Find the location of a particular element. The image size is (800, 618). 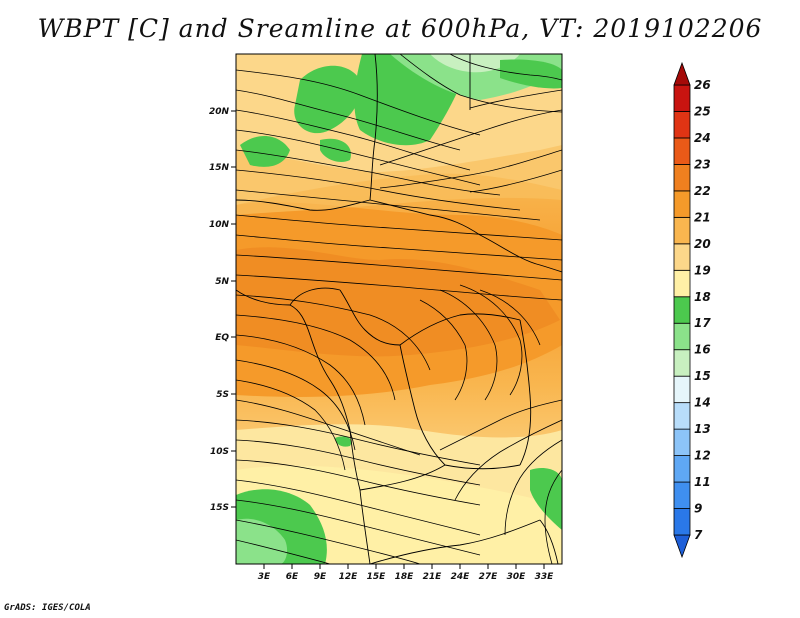

lon-label: 12E is located at coordinates (349, 577).